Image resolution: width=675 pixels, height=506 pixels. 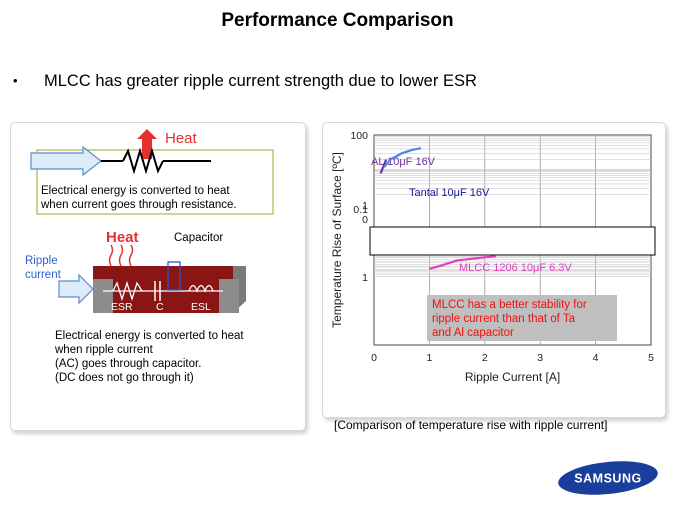 What do you see at coordinates (122, 237) in the screenshot?
I see `heat-label-cap: Heat` at bounding box center [122, 237].